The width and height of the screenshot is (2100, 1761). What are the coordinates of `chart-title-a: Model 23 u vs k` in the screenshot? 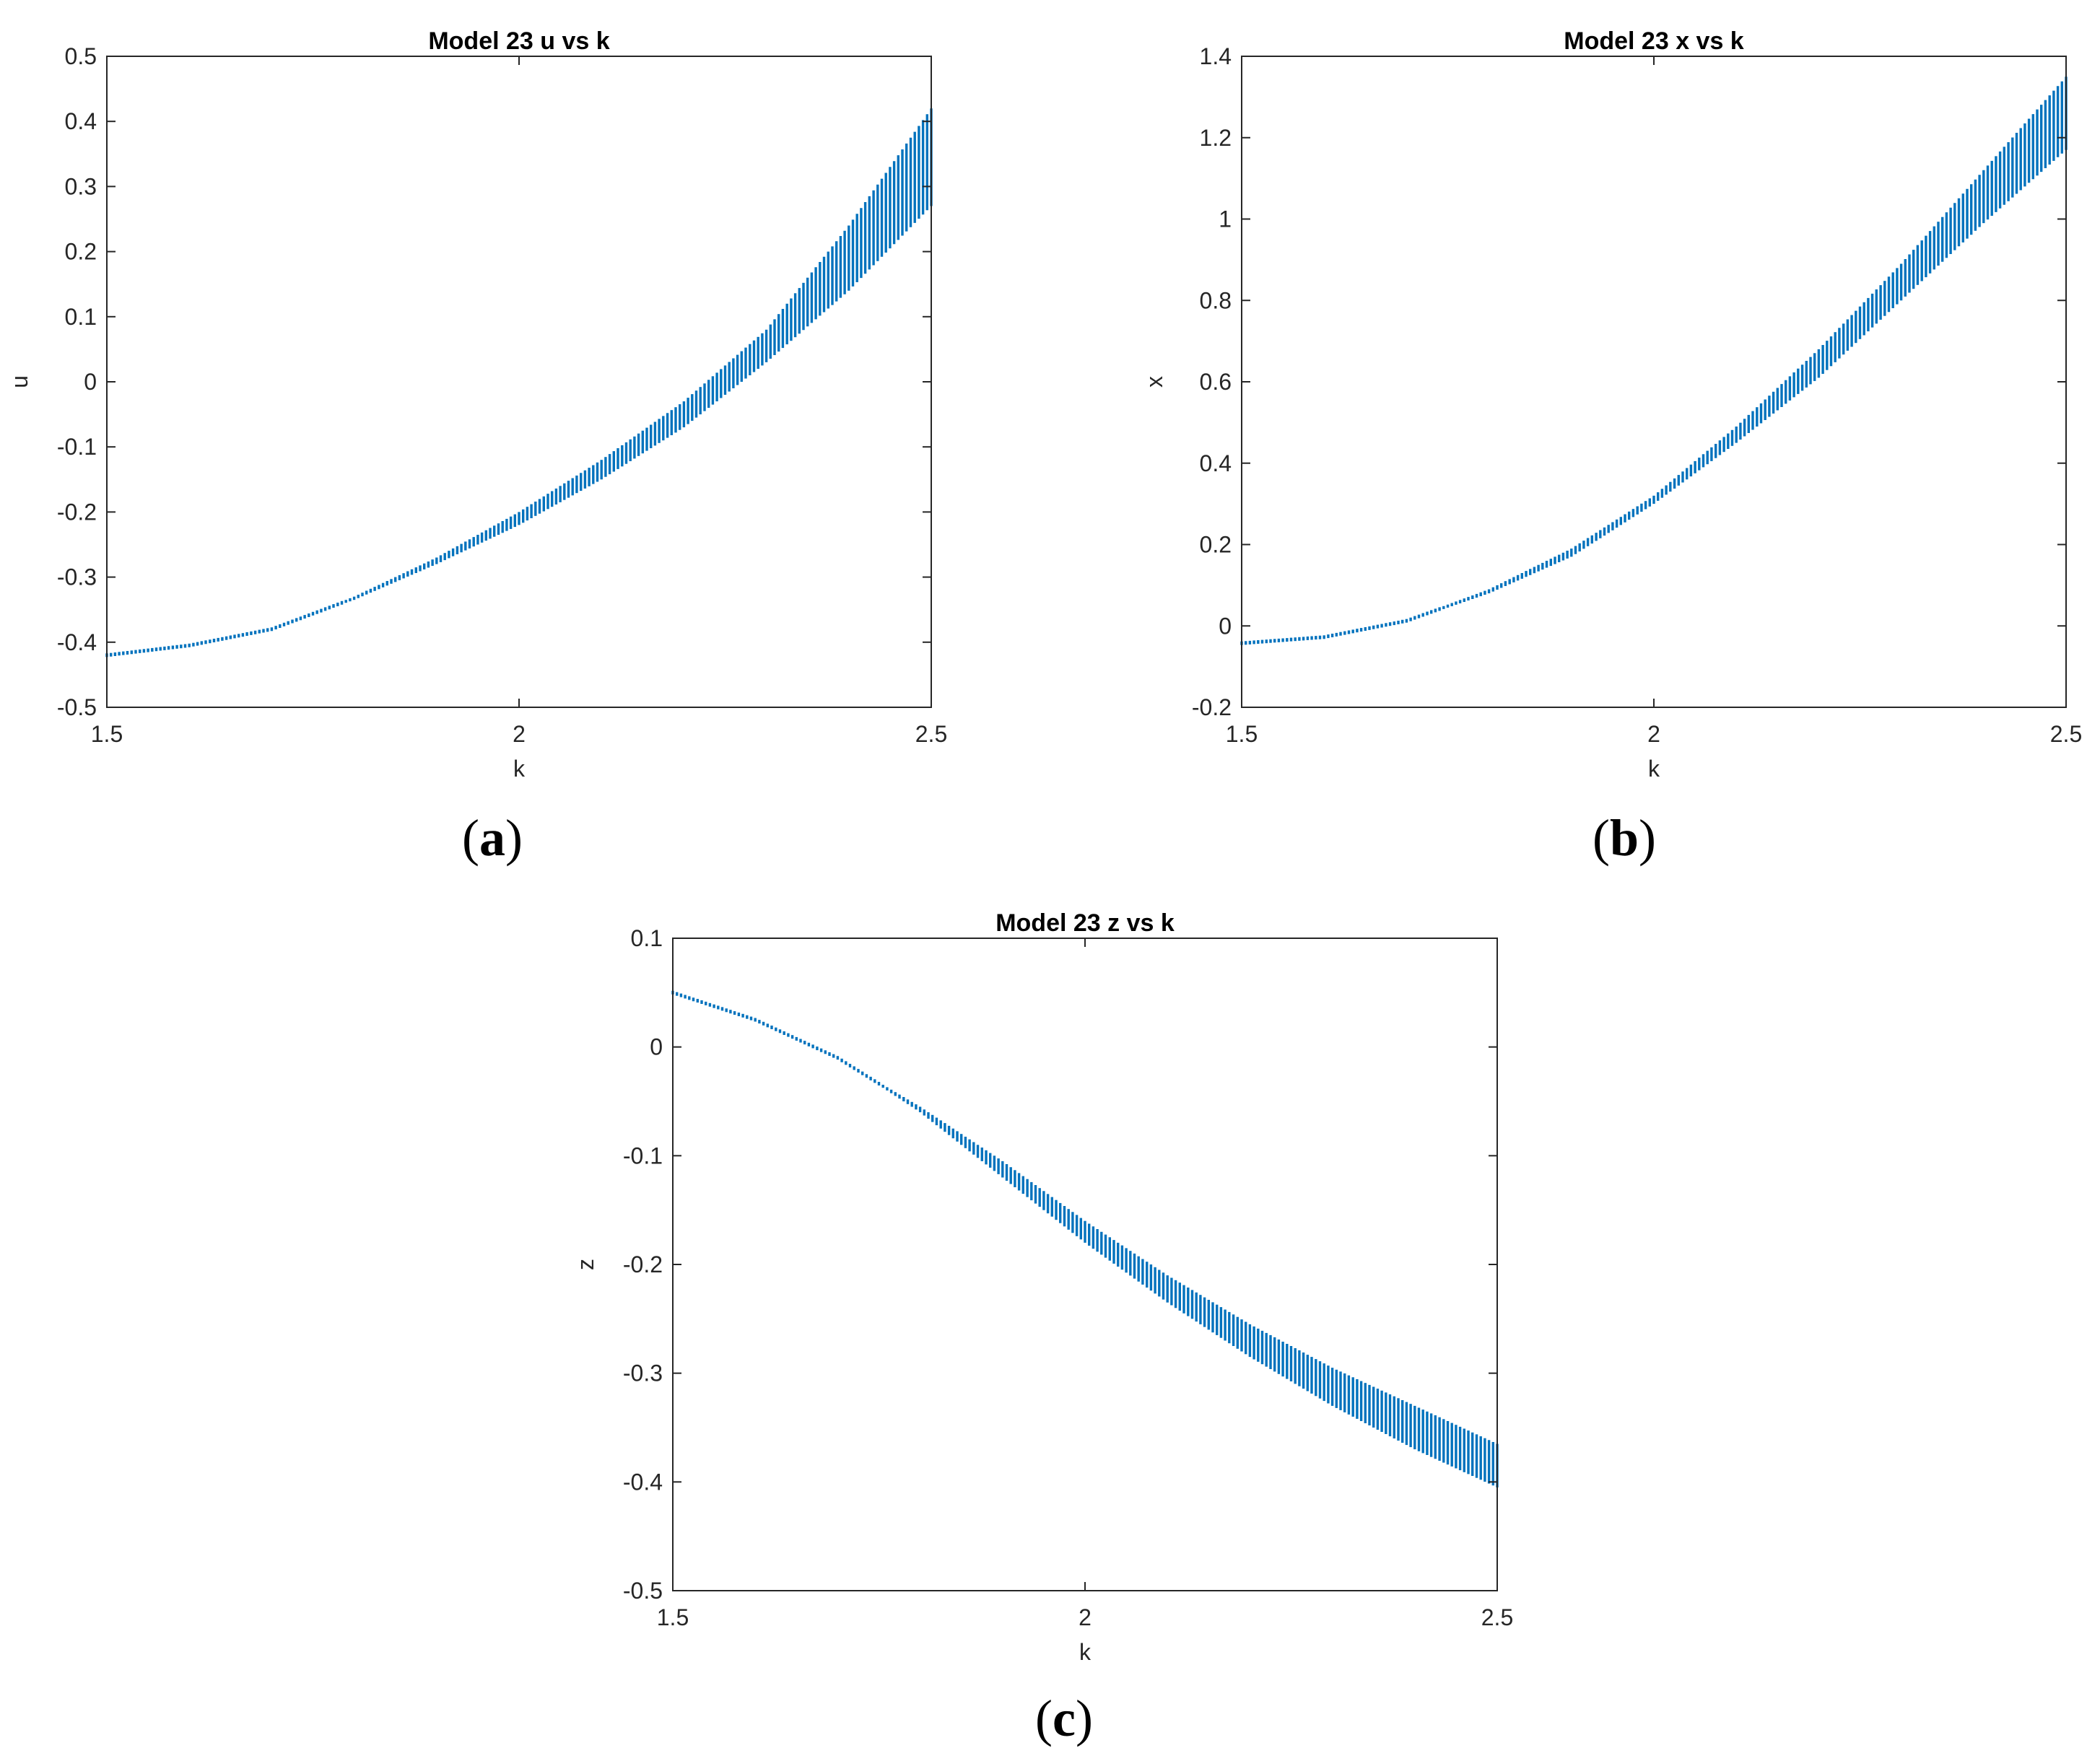 It's located at (518, 41).